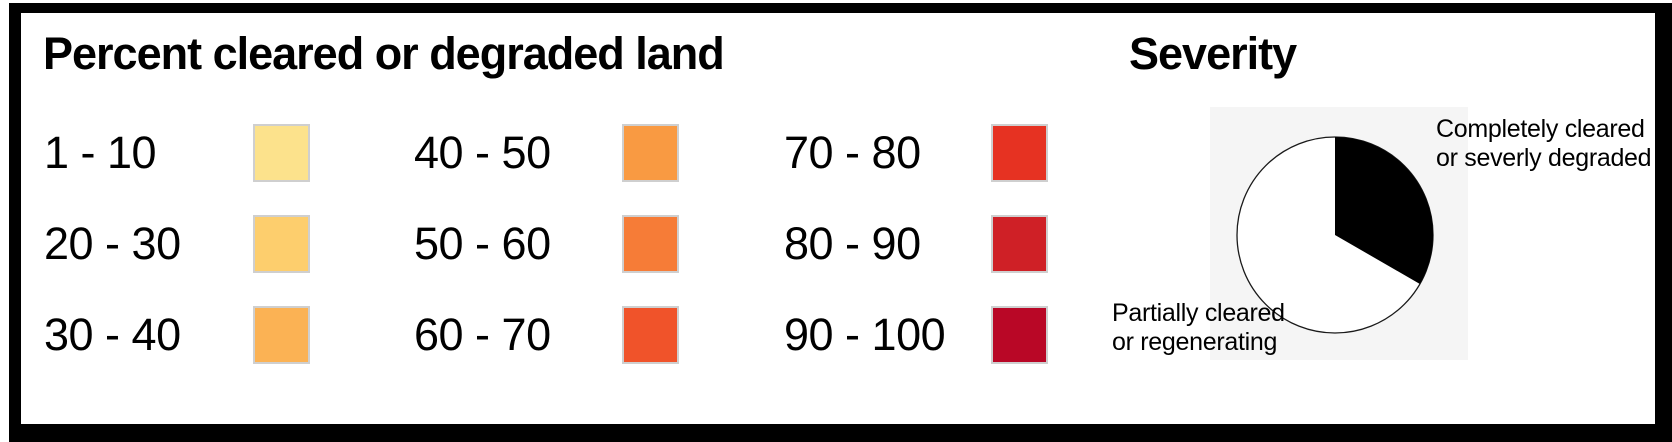 This screenshot has width=1672, height=442. Describe the element at coordinates (852, 243) in the screenshot. I see `range-label-80-90: 80 - 90` at that location.